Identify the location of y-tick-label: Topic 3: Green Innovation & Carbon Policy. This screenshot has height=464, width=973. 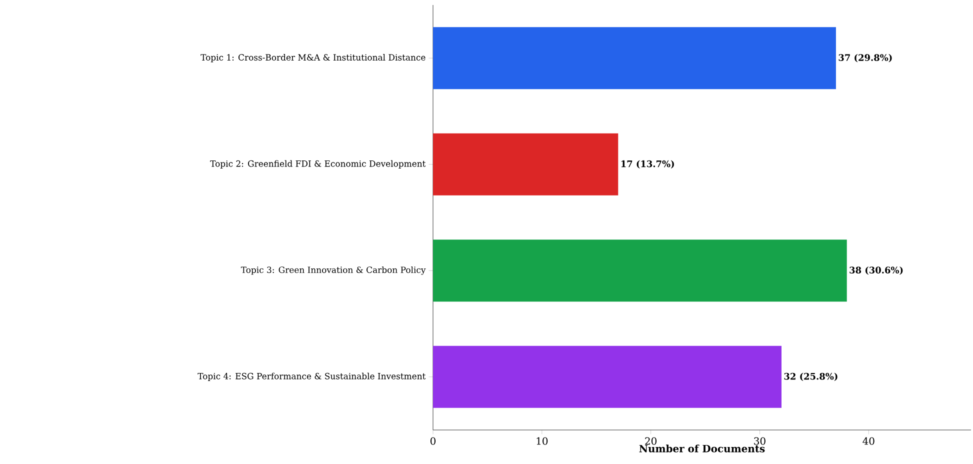
(333, 270).